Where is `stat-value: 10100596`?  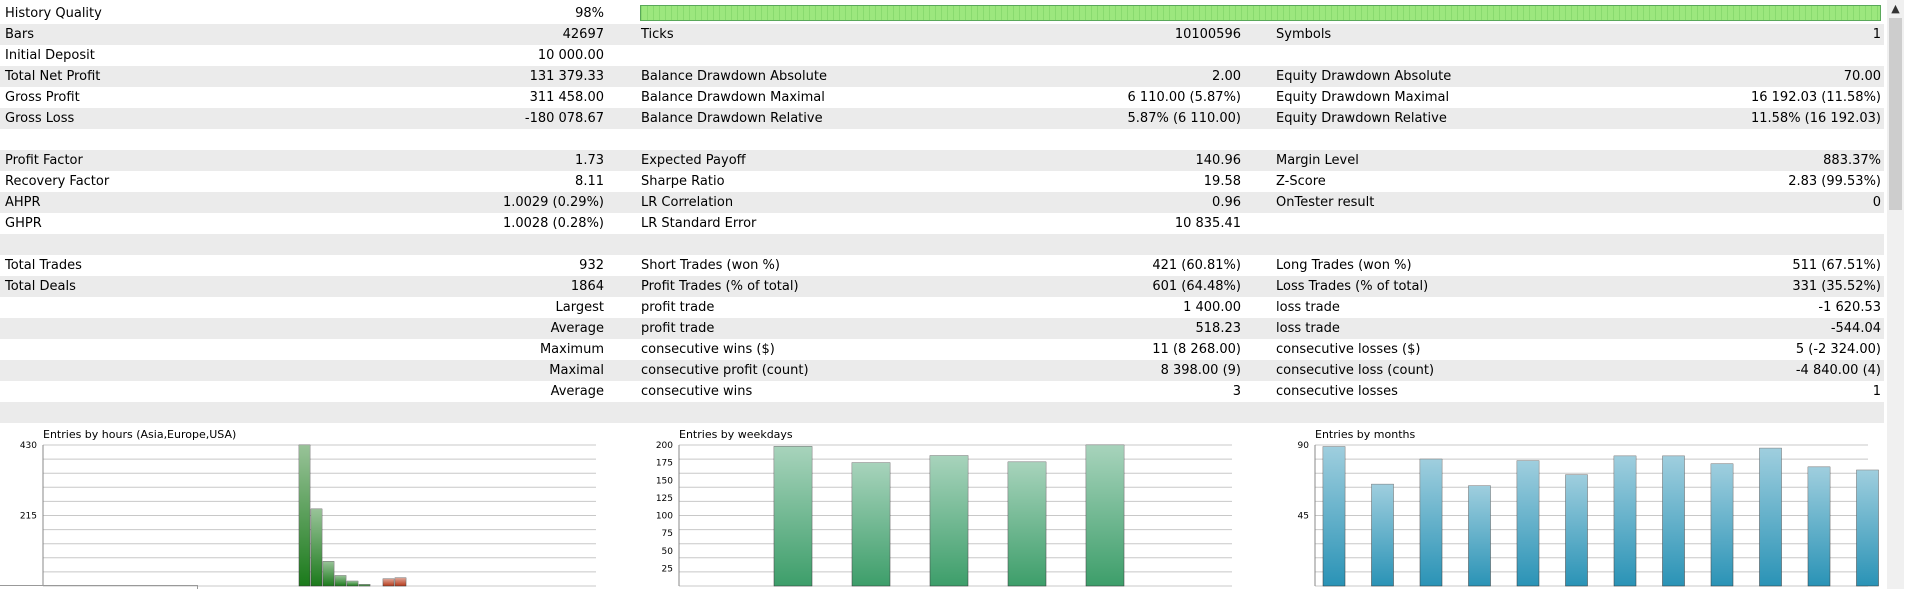 stat-value: 10100596 is located at coordinates (1207, 34).